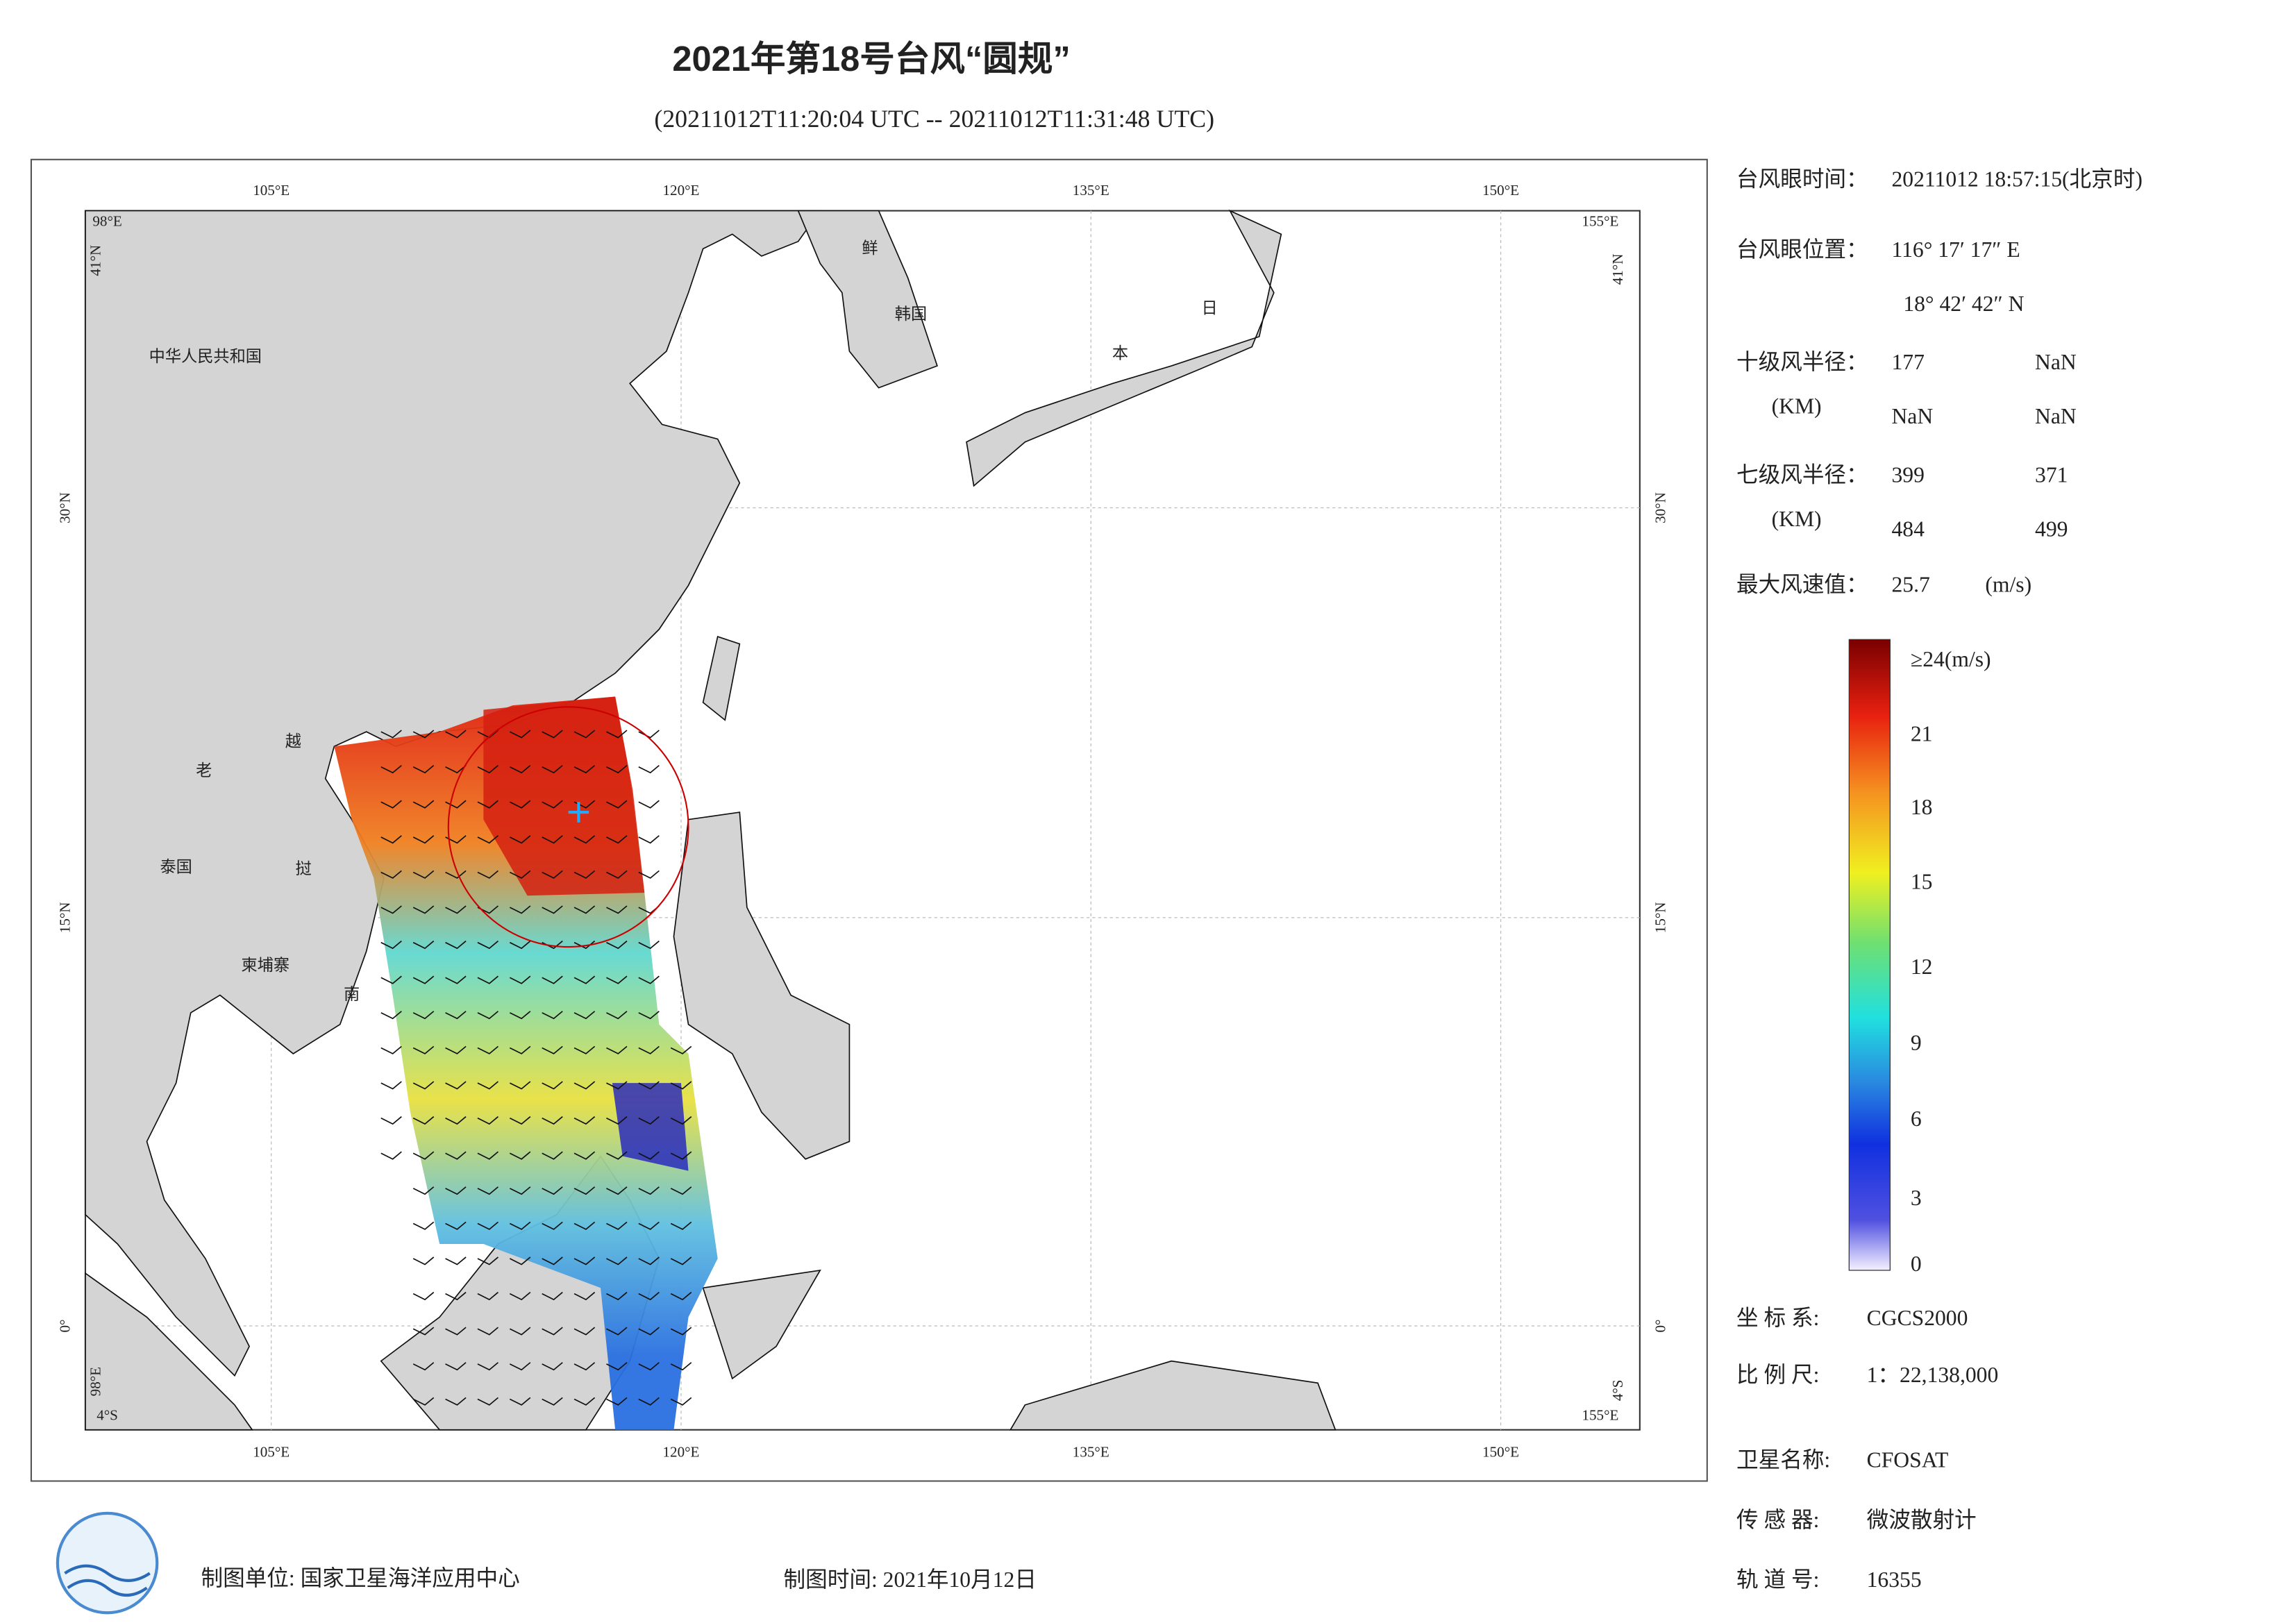 The width and height of the screenshot is (2296, 1623). Describe the element at coordinates (1916, 1119) in the screenshot. I see `colorbar-label: 6` at that location.